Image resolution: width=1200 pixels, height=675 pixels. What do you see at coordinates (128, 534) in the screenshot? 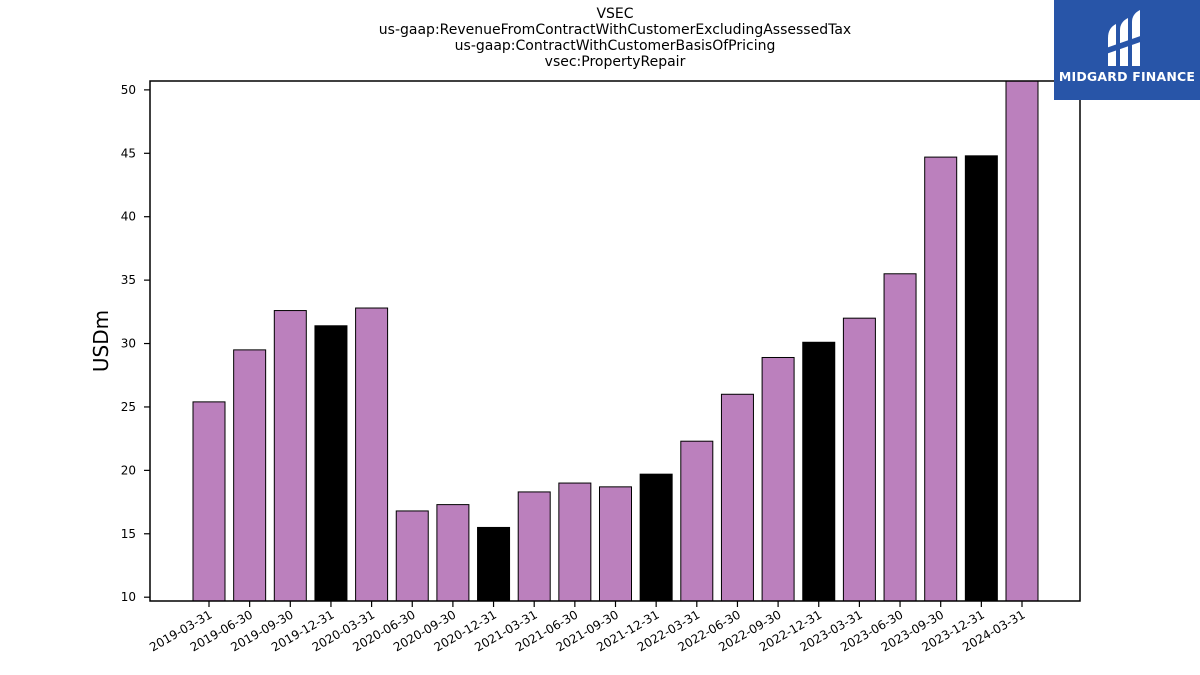
I see `y-tick-label: 15` at bounding box center [128, 534].